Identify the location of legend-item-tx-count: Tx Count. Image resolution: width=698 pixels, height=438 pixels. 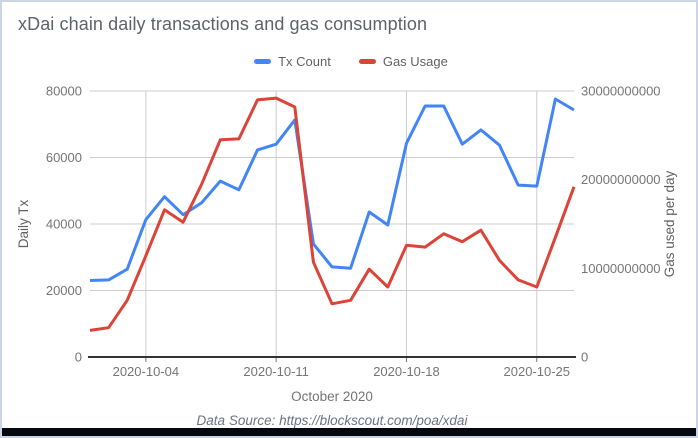
(292, 61).